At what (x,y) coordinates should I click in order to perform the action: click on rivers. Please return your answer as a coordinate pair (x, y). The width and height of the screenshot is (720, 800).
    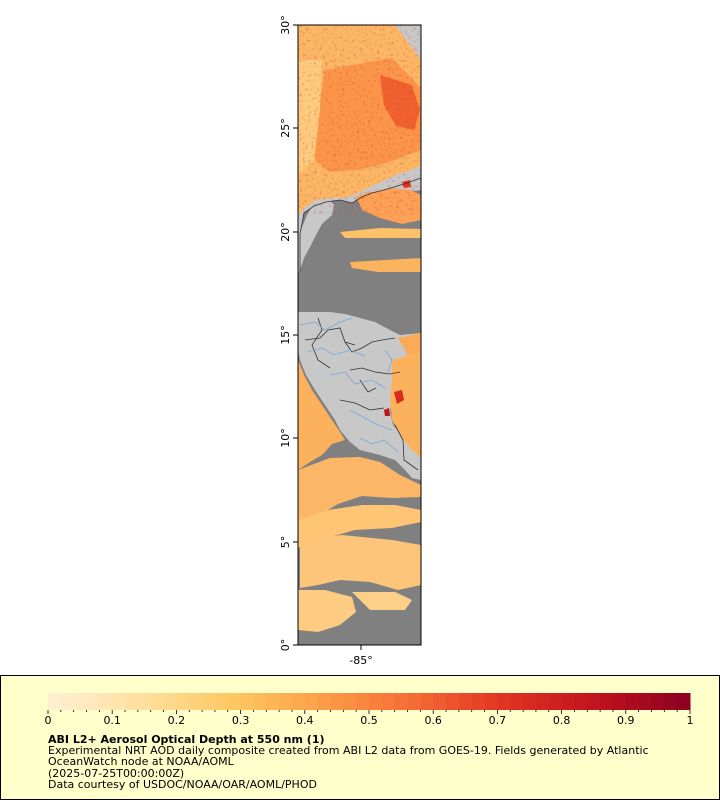
    Looking at the image, I should click on (349, 385).